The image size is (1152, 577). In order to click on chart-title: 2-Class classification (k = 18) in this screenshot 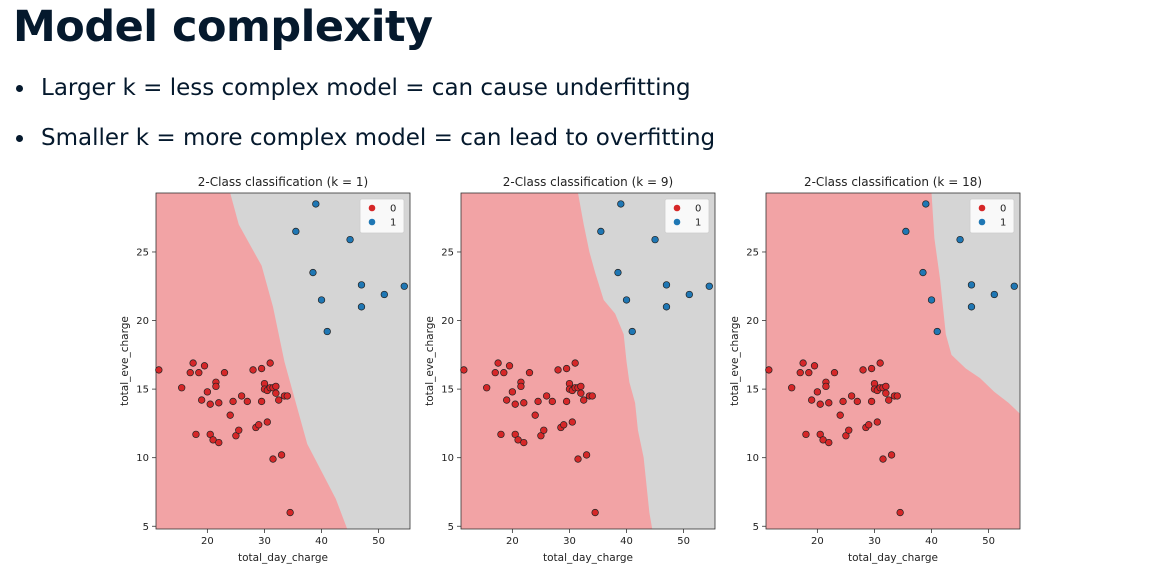, I will do `click(893, 182)`.